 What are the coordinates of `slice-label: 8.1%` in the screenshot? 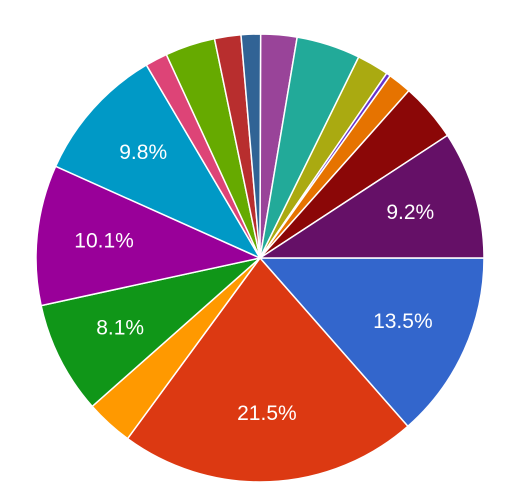 It's located at (120, 327).